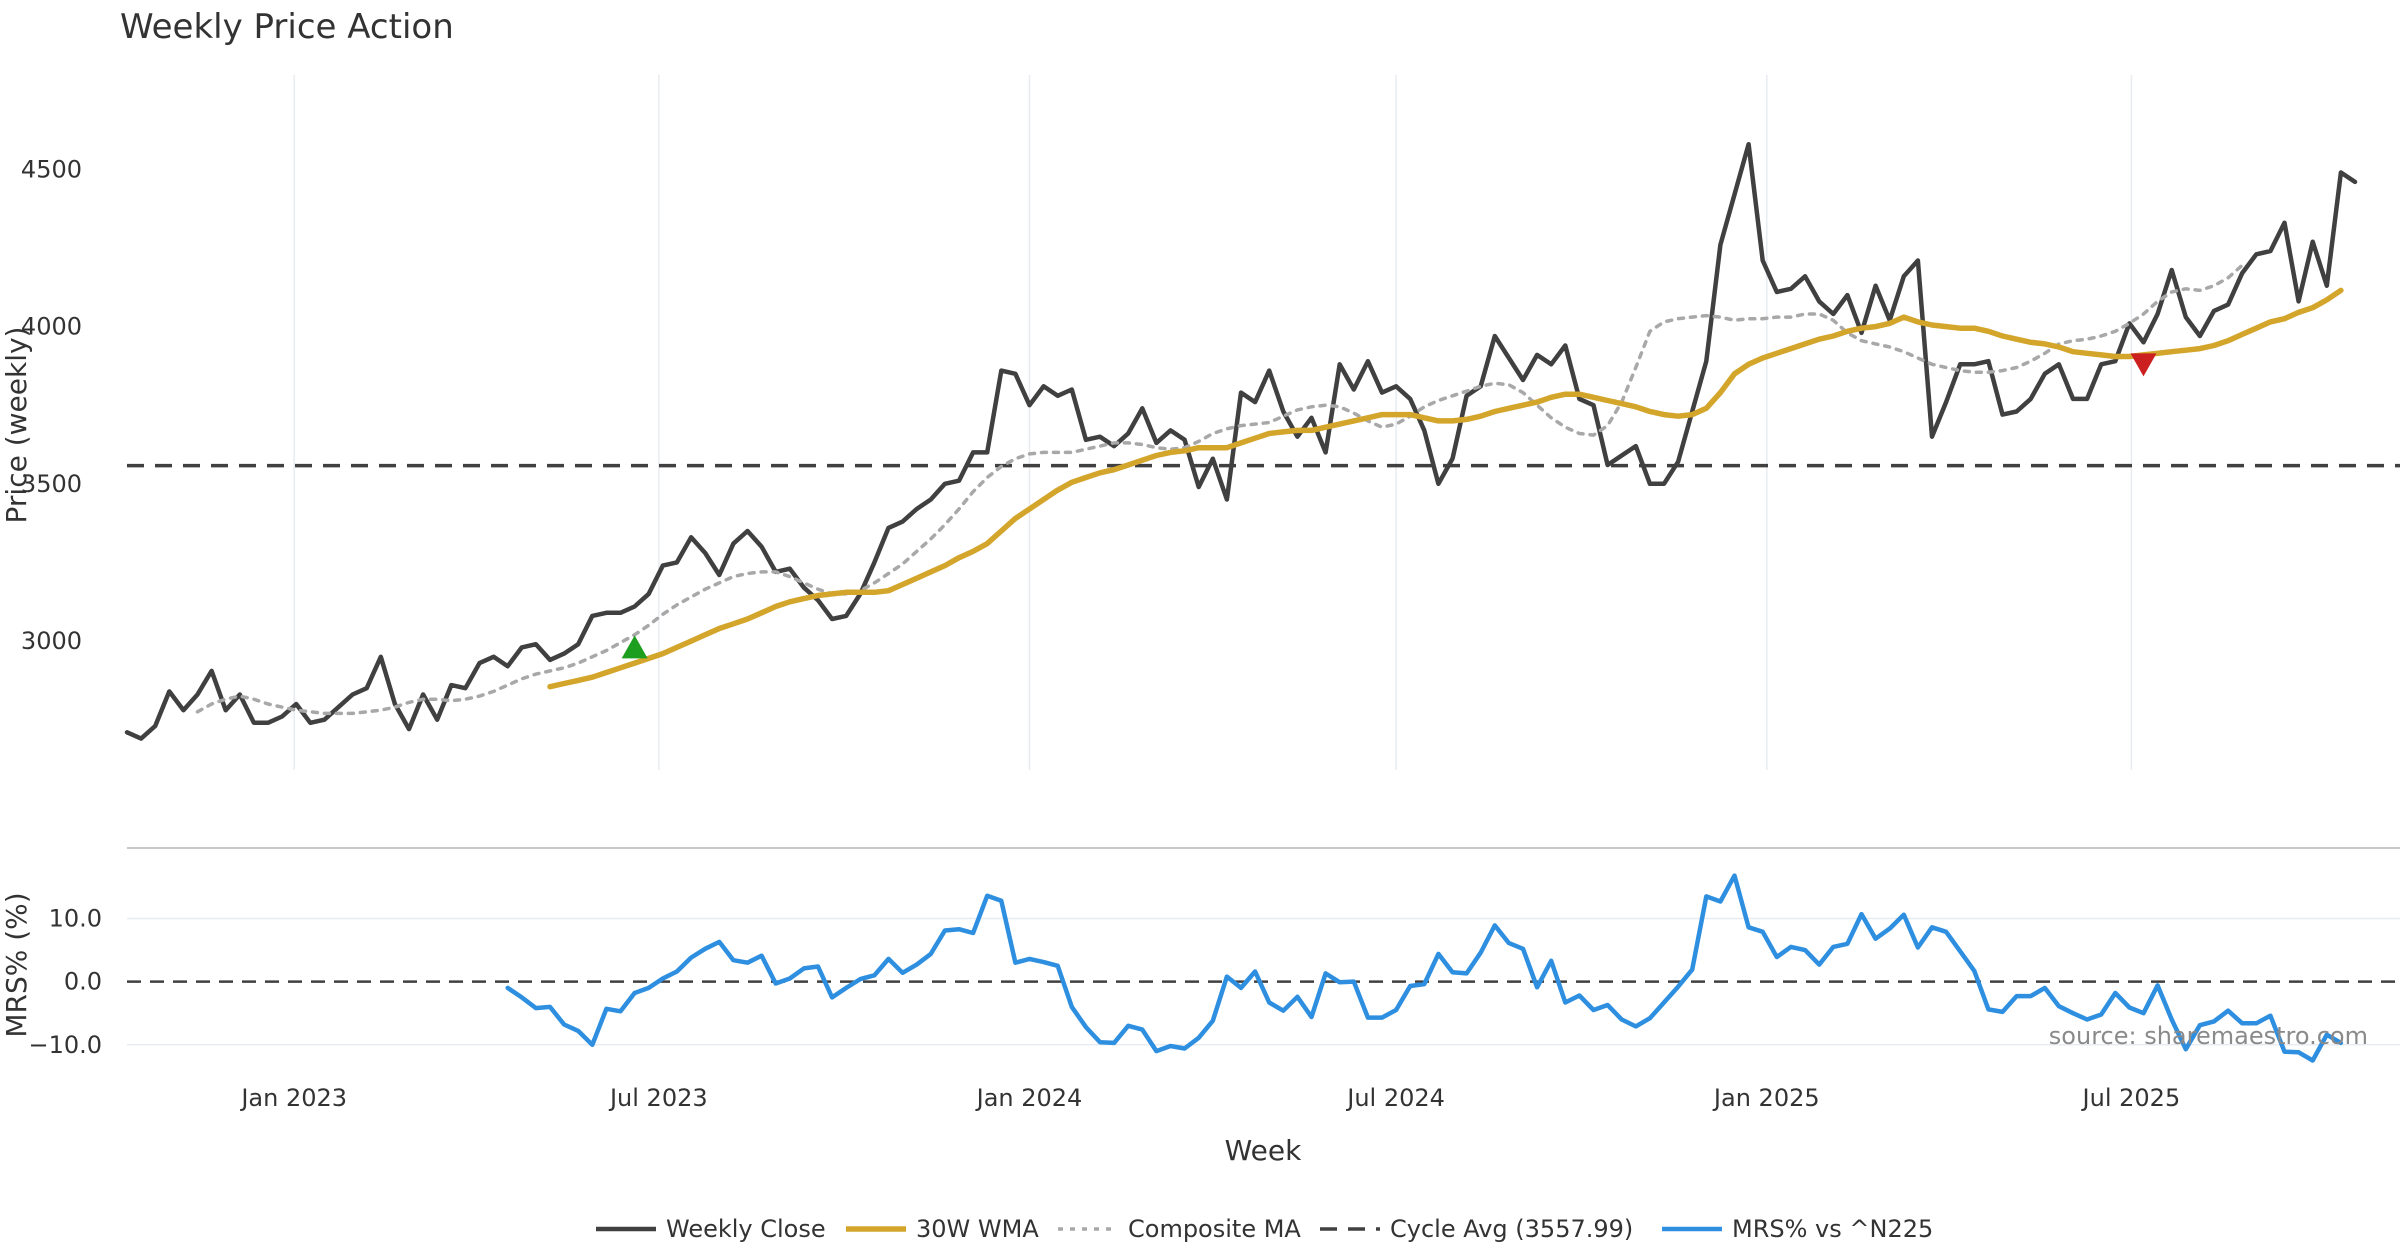  What do you see at coordinates (51, 484) in the screenshot?
I see `price-y-tick-label: 3500` at bounding box center [51, 484].